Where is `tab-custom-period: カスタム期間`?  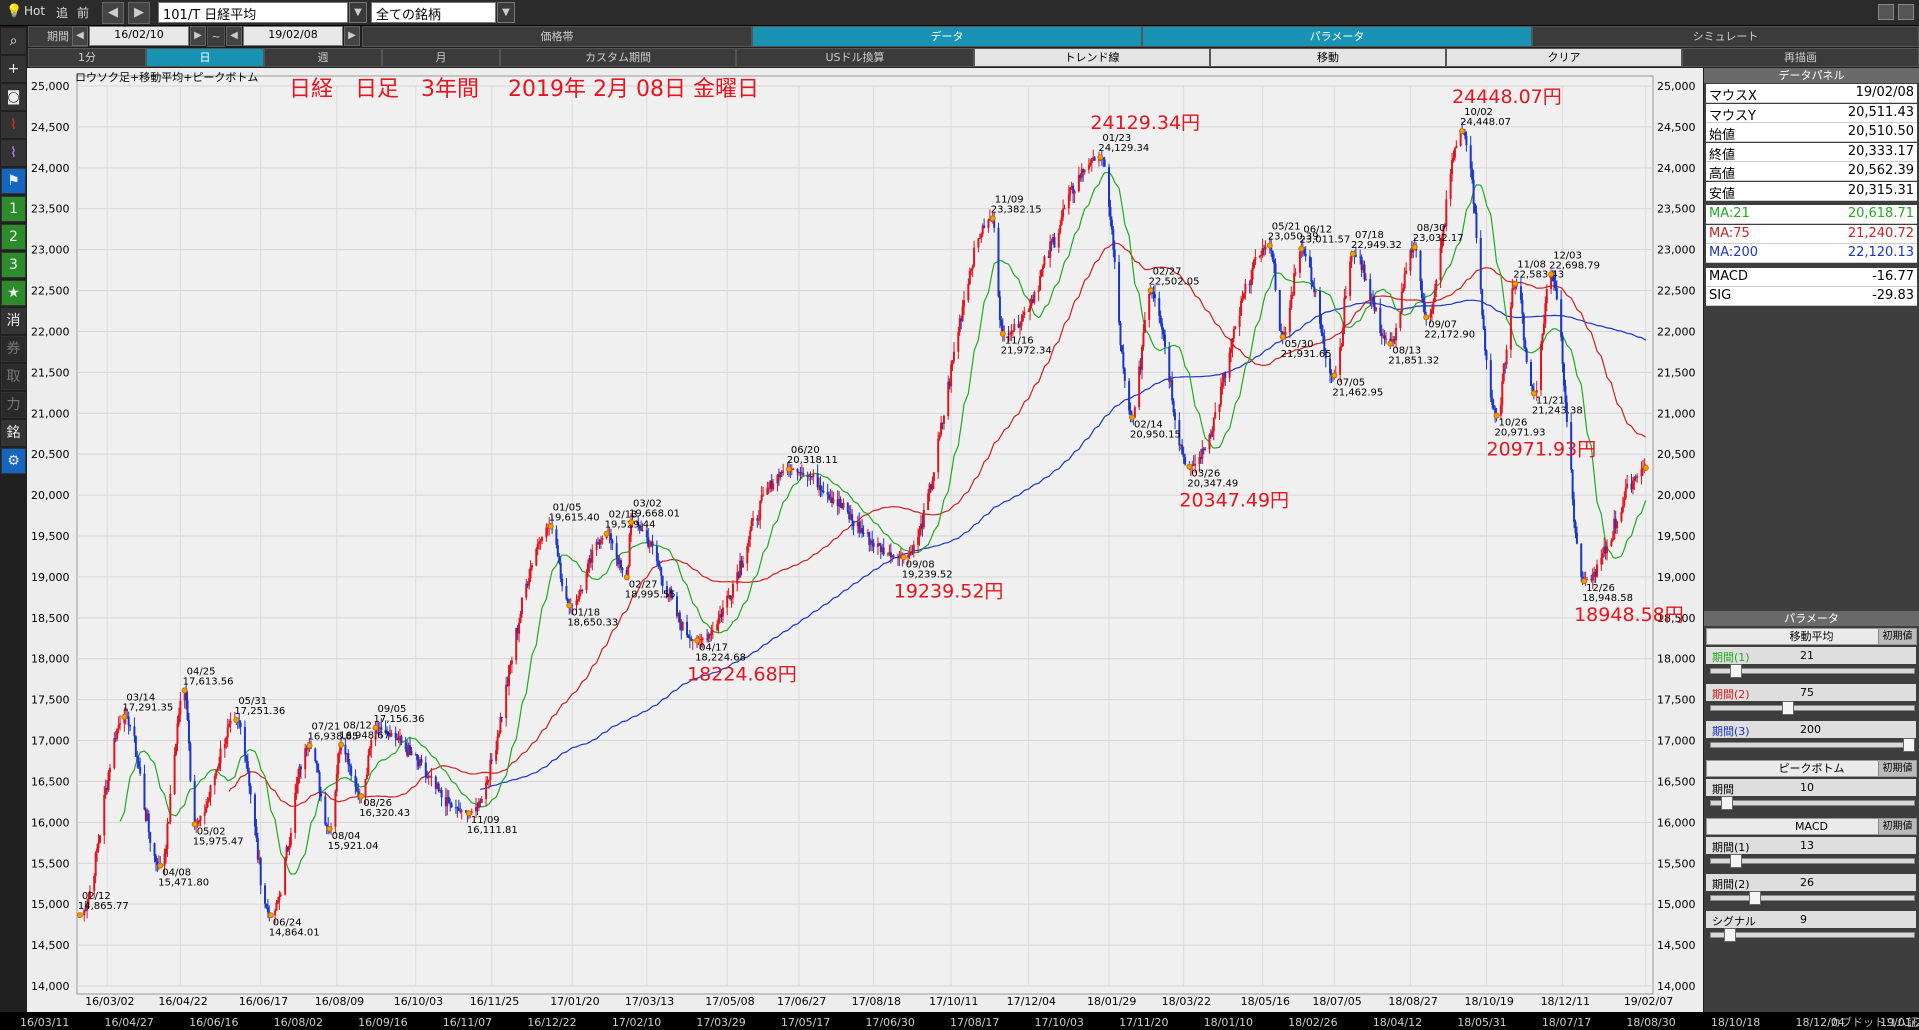
tab-custom-period: カスタム期間 is located at coordinates (618, 57).